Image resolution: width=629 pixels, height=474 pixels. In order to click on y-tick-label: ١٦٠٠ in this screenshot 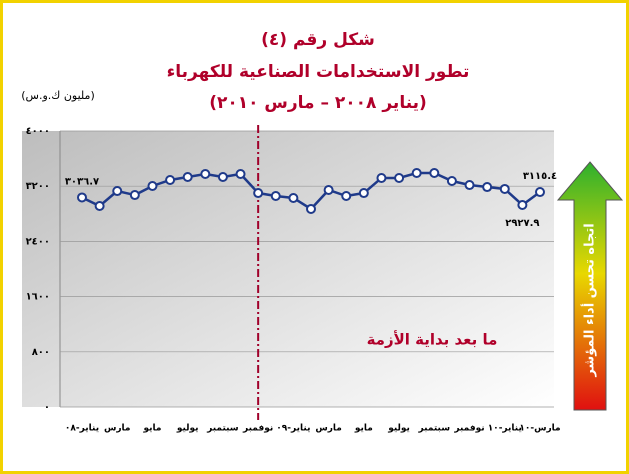, I will do `click(38, 297)`.